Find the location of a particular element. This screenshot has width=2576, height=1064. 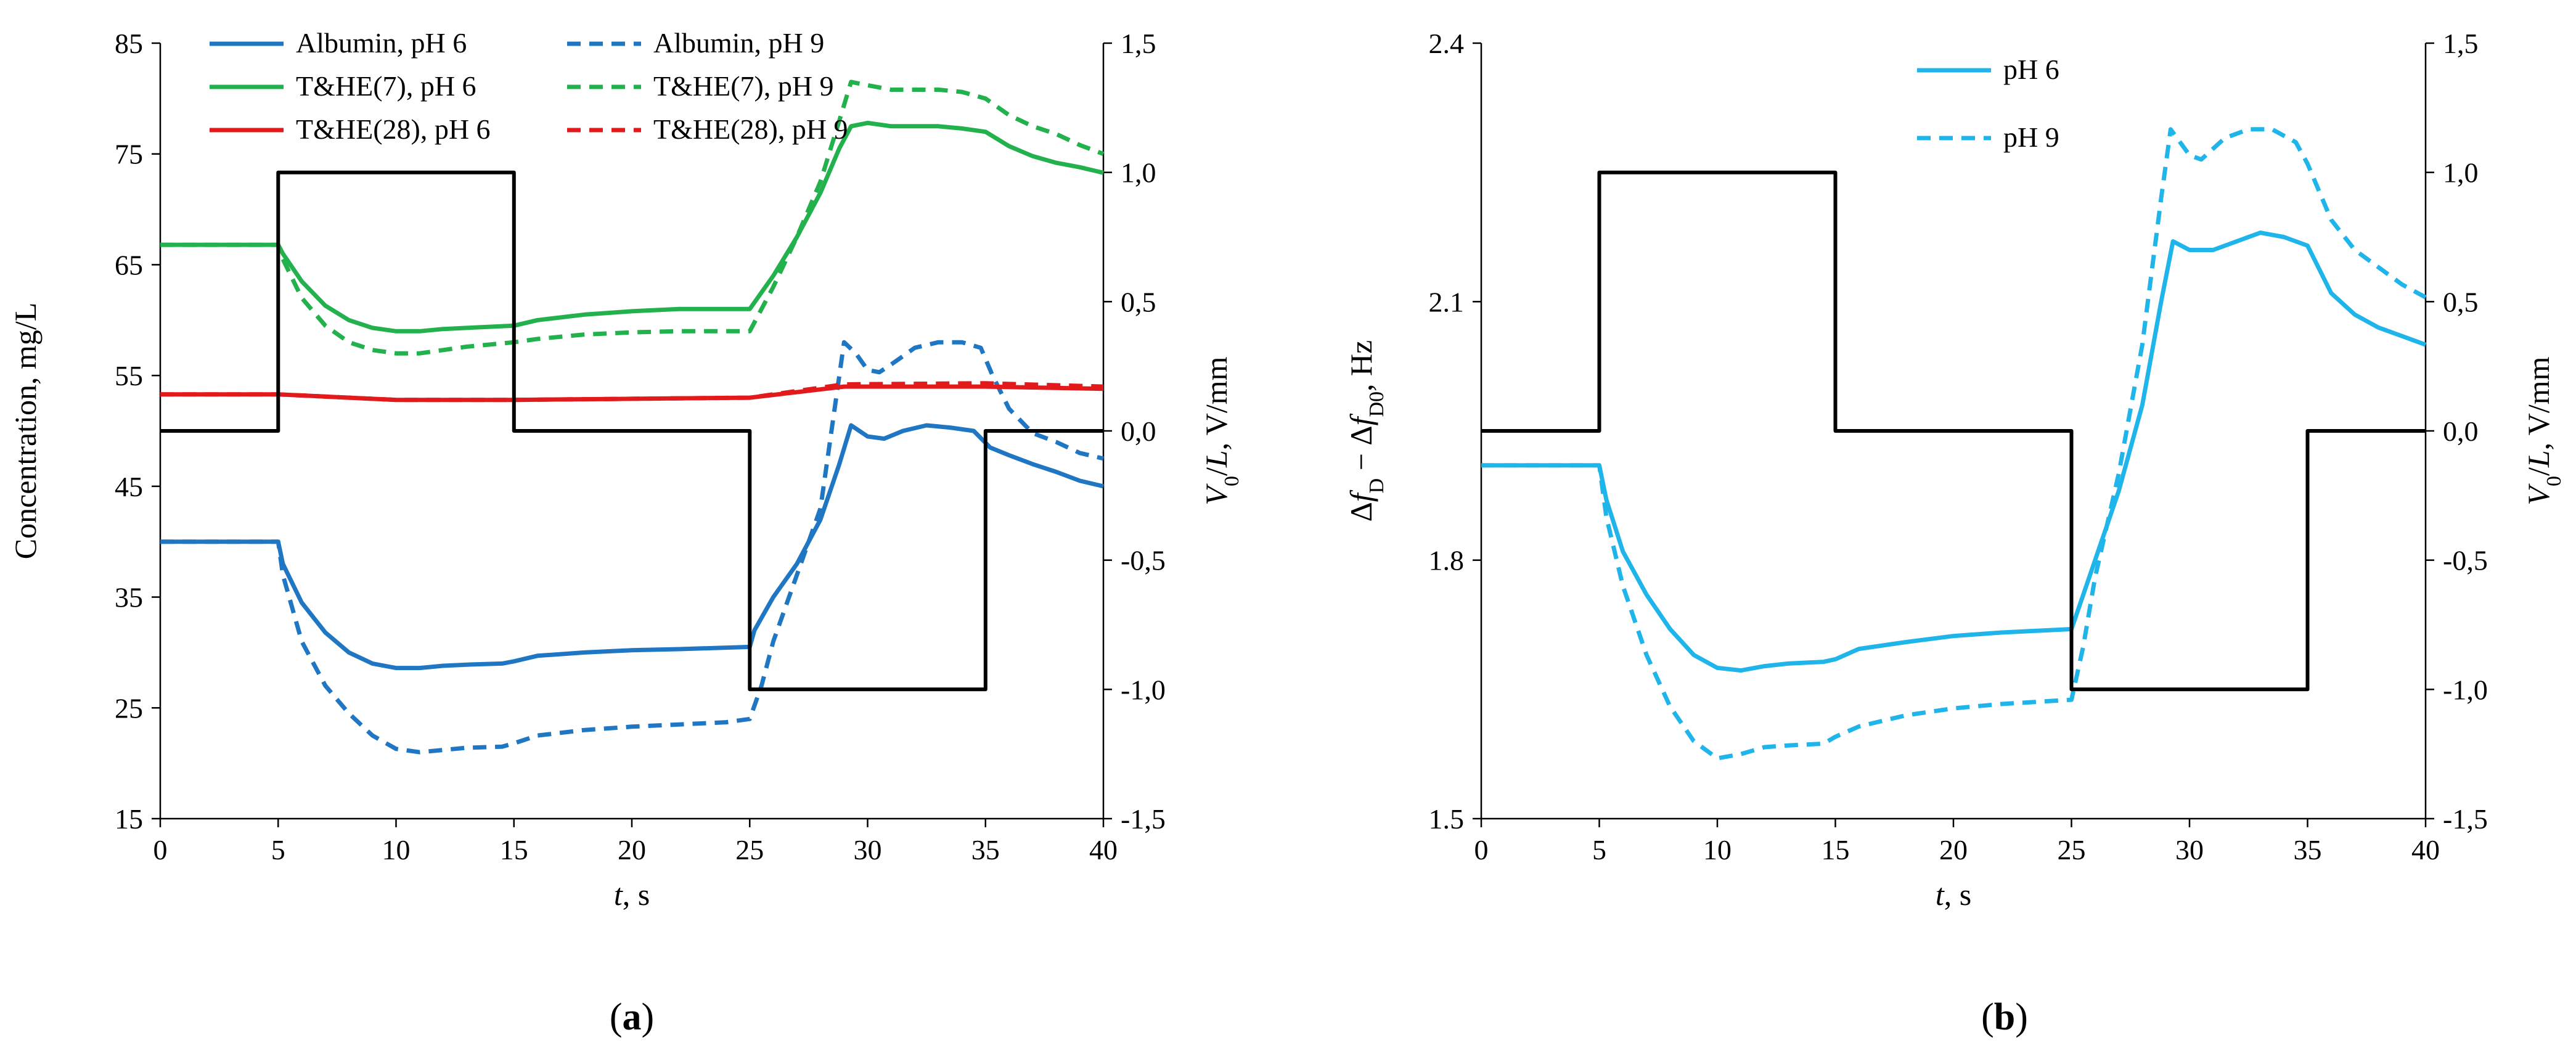

left-y-axis-title: Concentration, mg/L is located at coordinates (25, 431).